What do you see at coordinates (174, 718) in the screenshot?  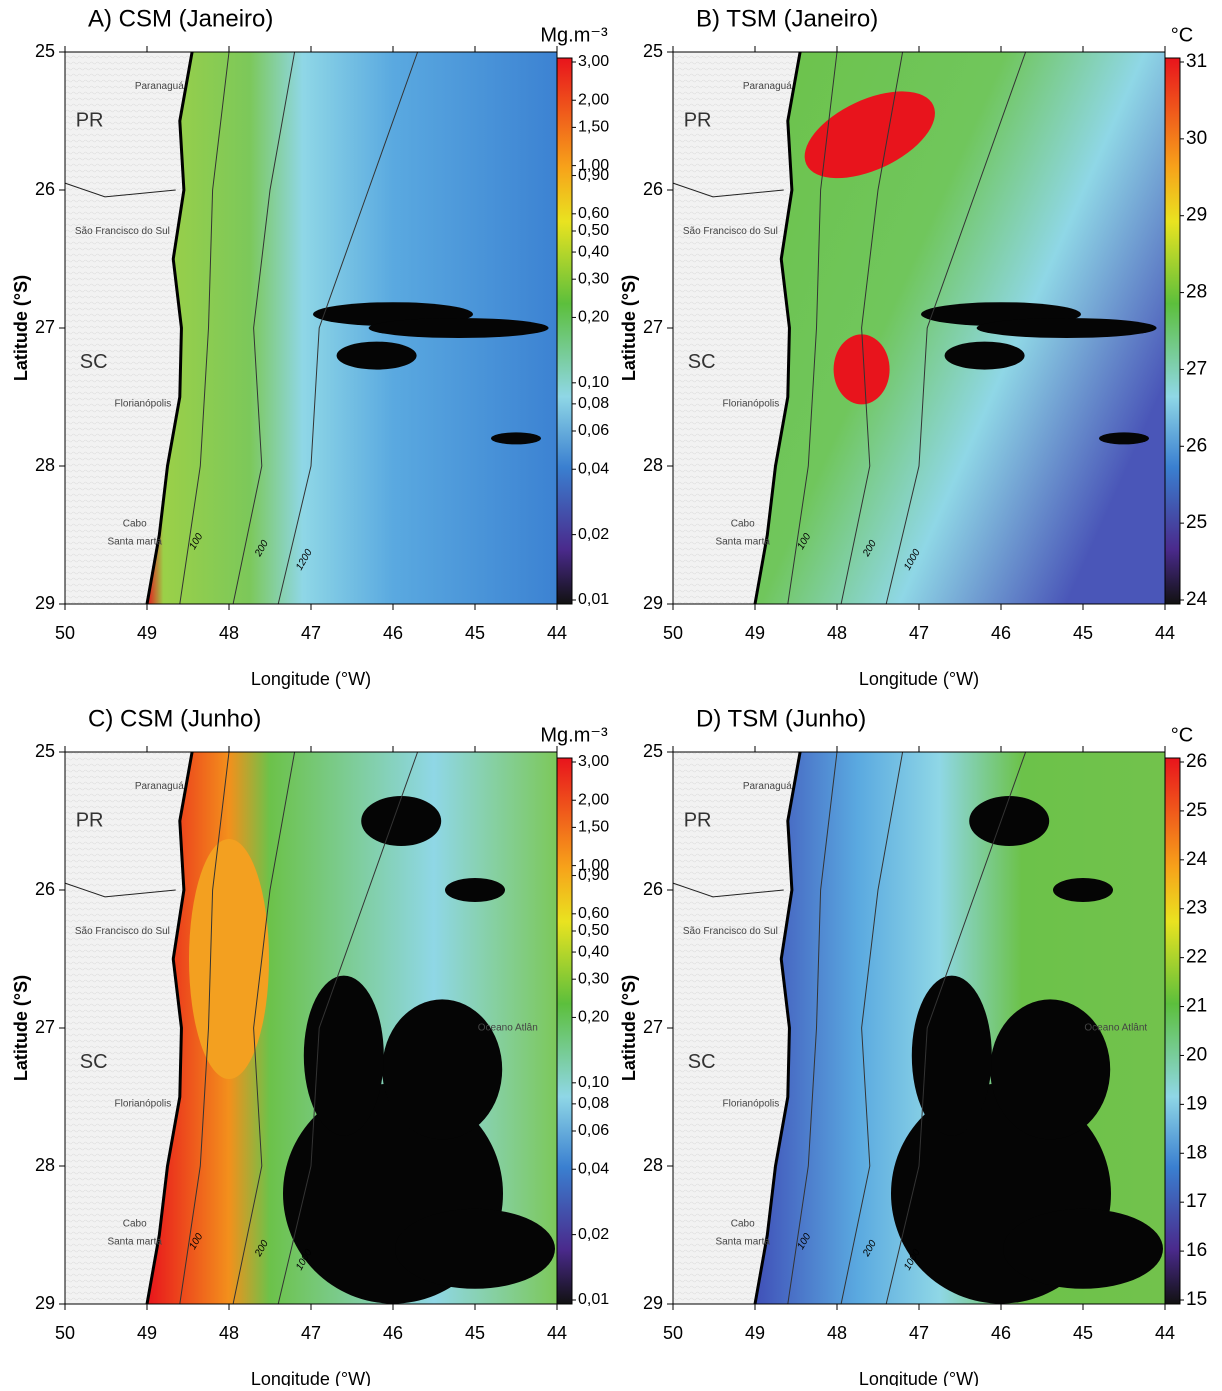 I see `panel-title: C) CSM (Junho)` at bounding box center [174, 718].